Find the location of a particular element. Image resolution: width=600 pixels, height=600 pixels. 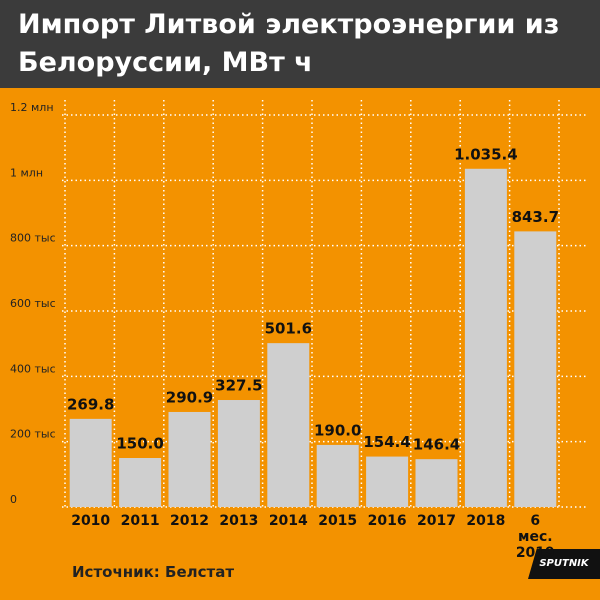

y-tick-label: 600 тыс is located at coordinates (33, 303).